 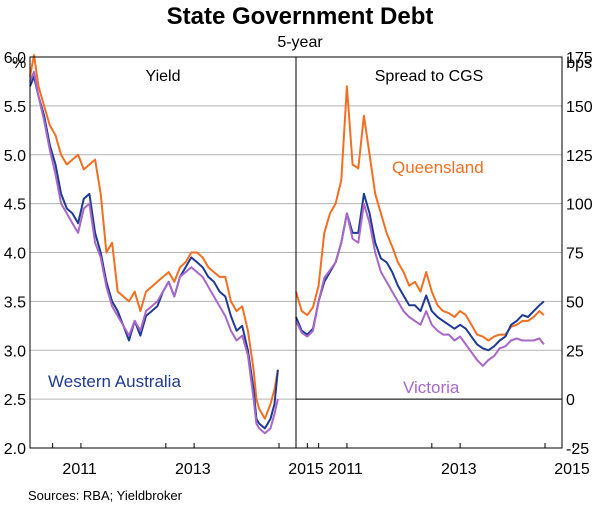 I want to click on y-tick-label-right: 175, so click(x=579, y=58).